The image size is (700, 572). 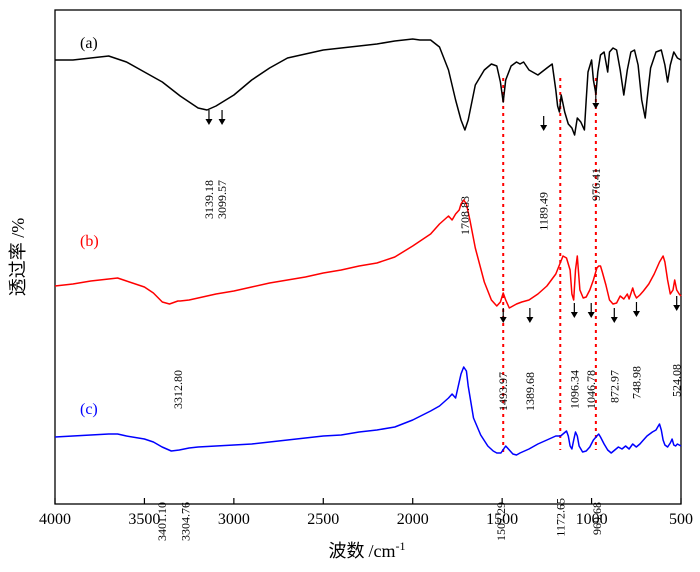 What do you see at coordinates (614, 386) in the screenshot?
I see `peak-label: 872.97` at bounding box center [614, 386].